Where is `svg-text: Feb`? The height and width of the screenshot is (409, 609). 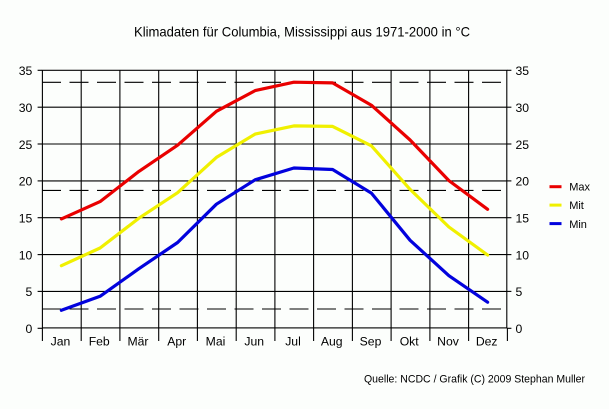
svg-text: Feb is located at coordinates (99, 341).